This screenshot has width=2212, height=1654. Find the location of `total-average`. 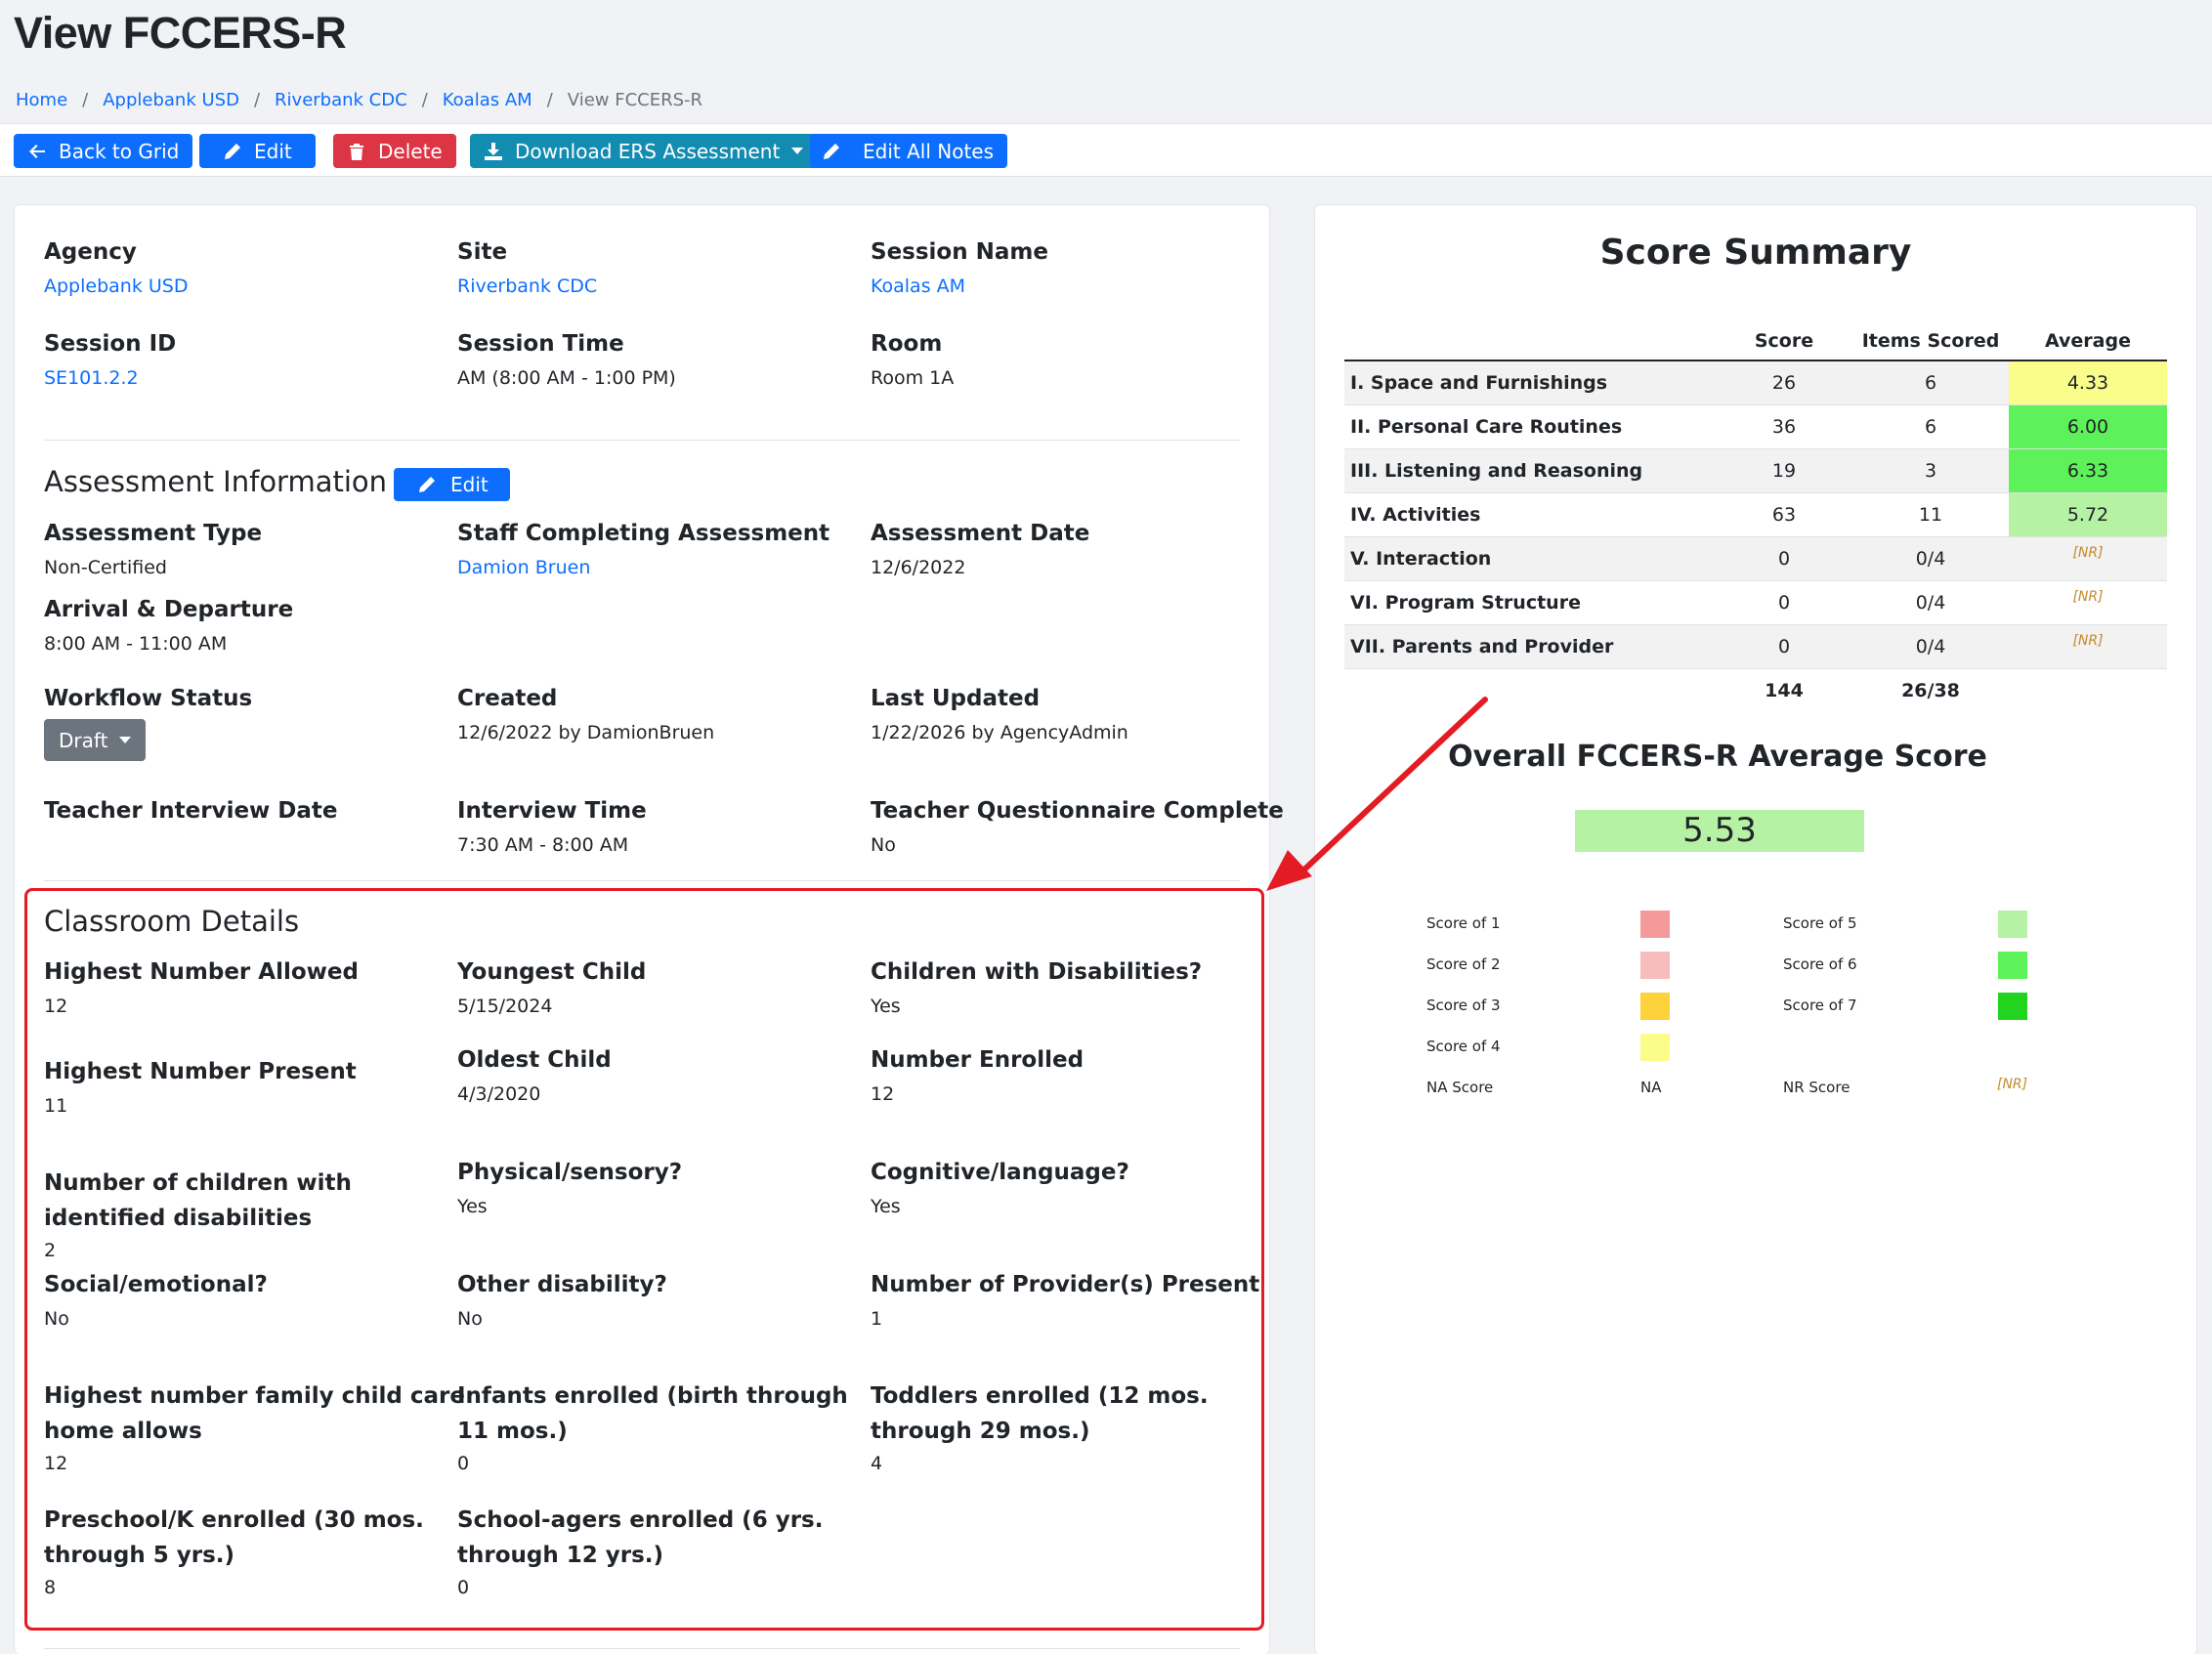

total-average is located at coordinates (2088, 689).